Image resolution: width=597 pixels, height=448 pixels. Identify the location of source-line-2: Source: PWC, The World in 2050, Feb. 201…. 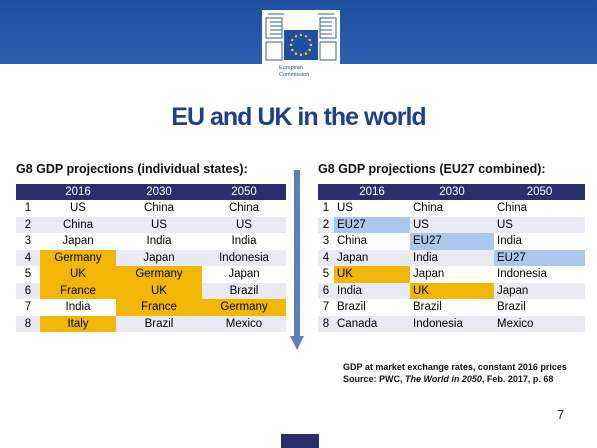
(448, 379).